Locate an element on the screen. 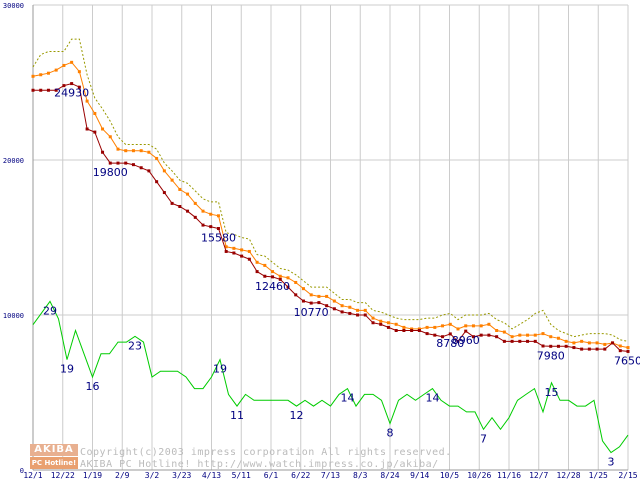 Image resolution: width=640 pixels, height=480 pixels. data-label-shop_count: 7 is located at coordinates (483, 438).